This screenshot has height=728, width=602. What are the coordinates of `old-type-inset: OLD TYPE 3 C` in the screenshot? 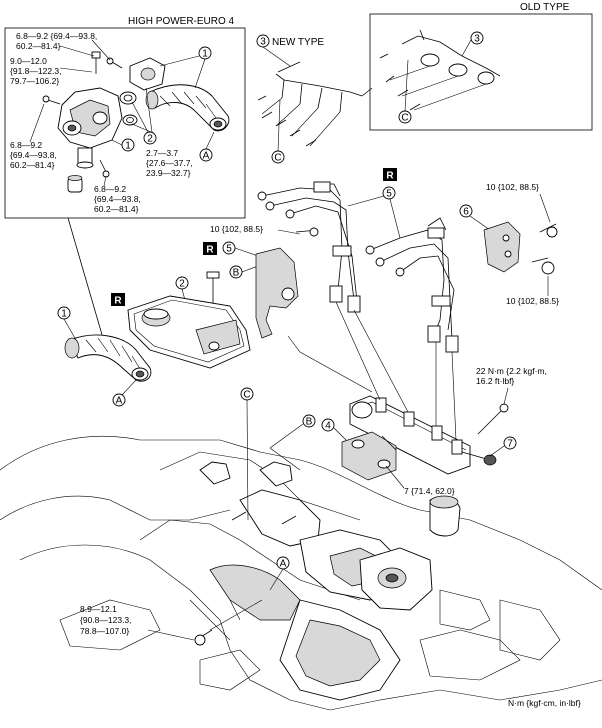 It's located at (481, 66).